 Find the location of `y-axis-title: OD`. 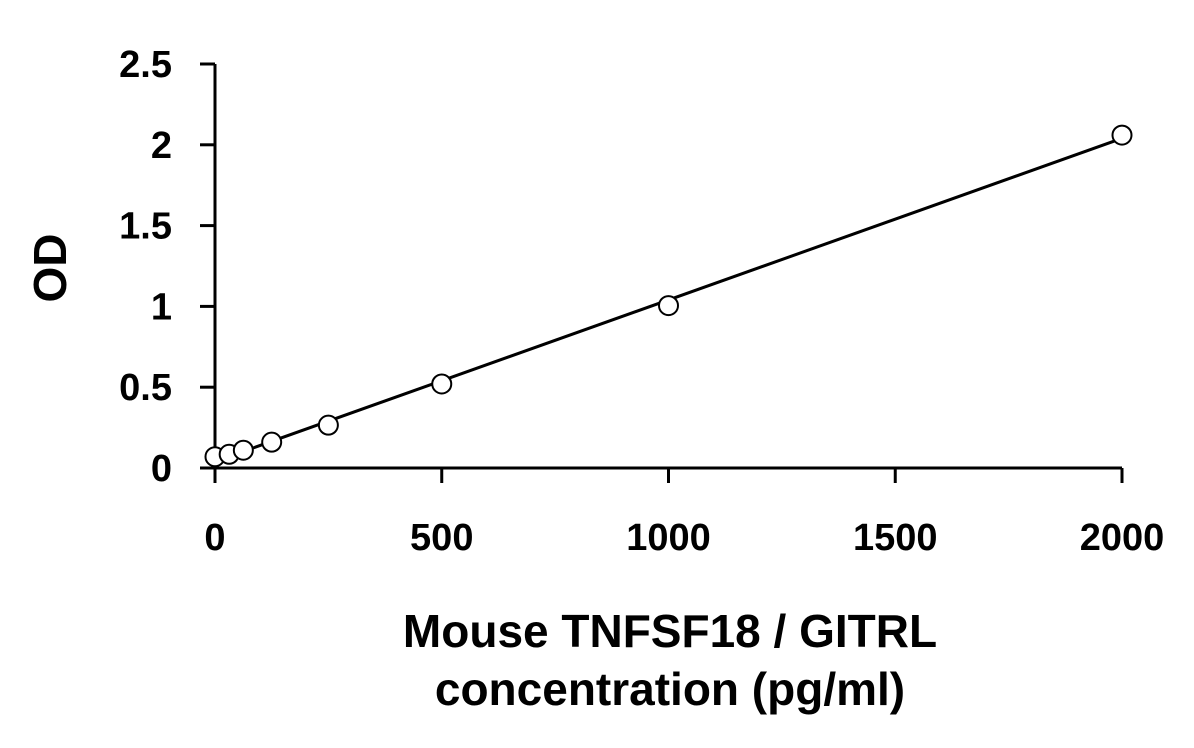

y-axis-title: OD is located at coordinates (50, 268).